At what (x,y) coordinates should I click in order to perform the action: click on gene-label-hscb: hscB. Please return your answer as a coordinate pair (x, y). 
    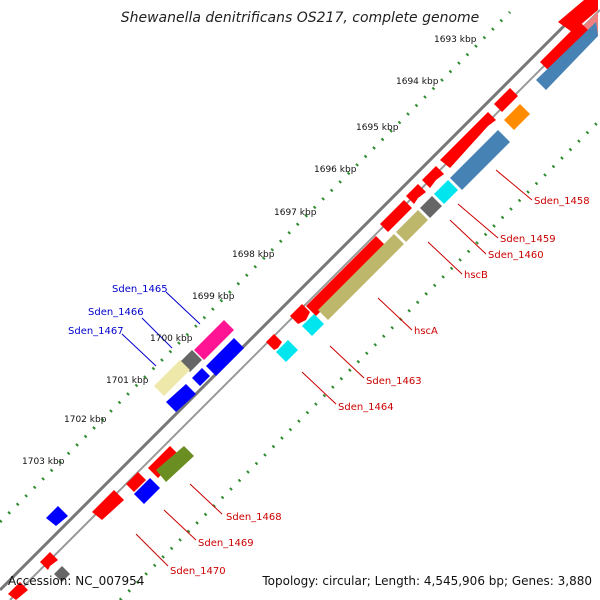
    Looking at the image, I should click on (476, 275).